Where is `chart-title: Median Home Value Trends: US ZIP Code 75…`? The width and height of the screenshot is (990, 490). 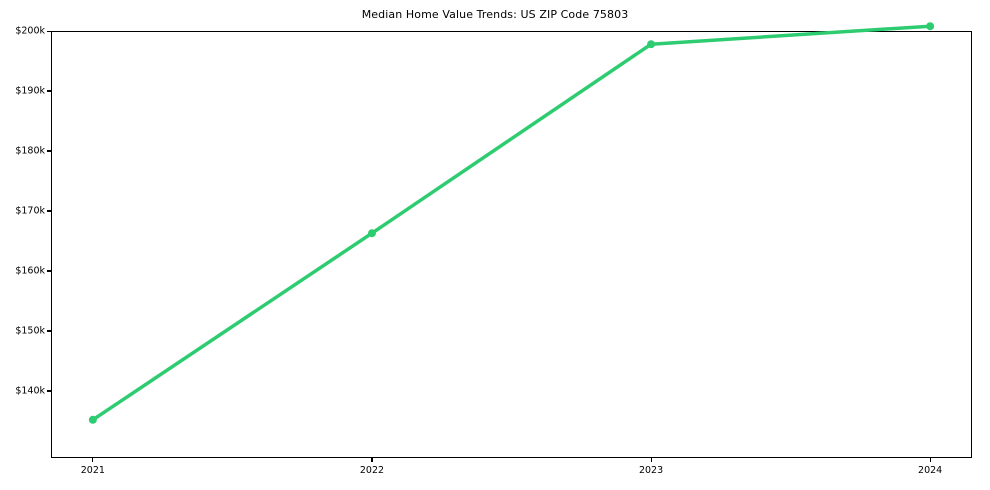
chart-title: Median Home Value Trends: US ZIP Code 75… is located at coordinates (495, 14).